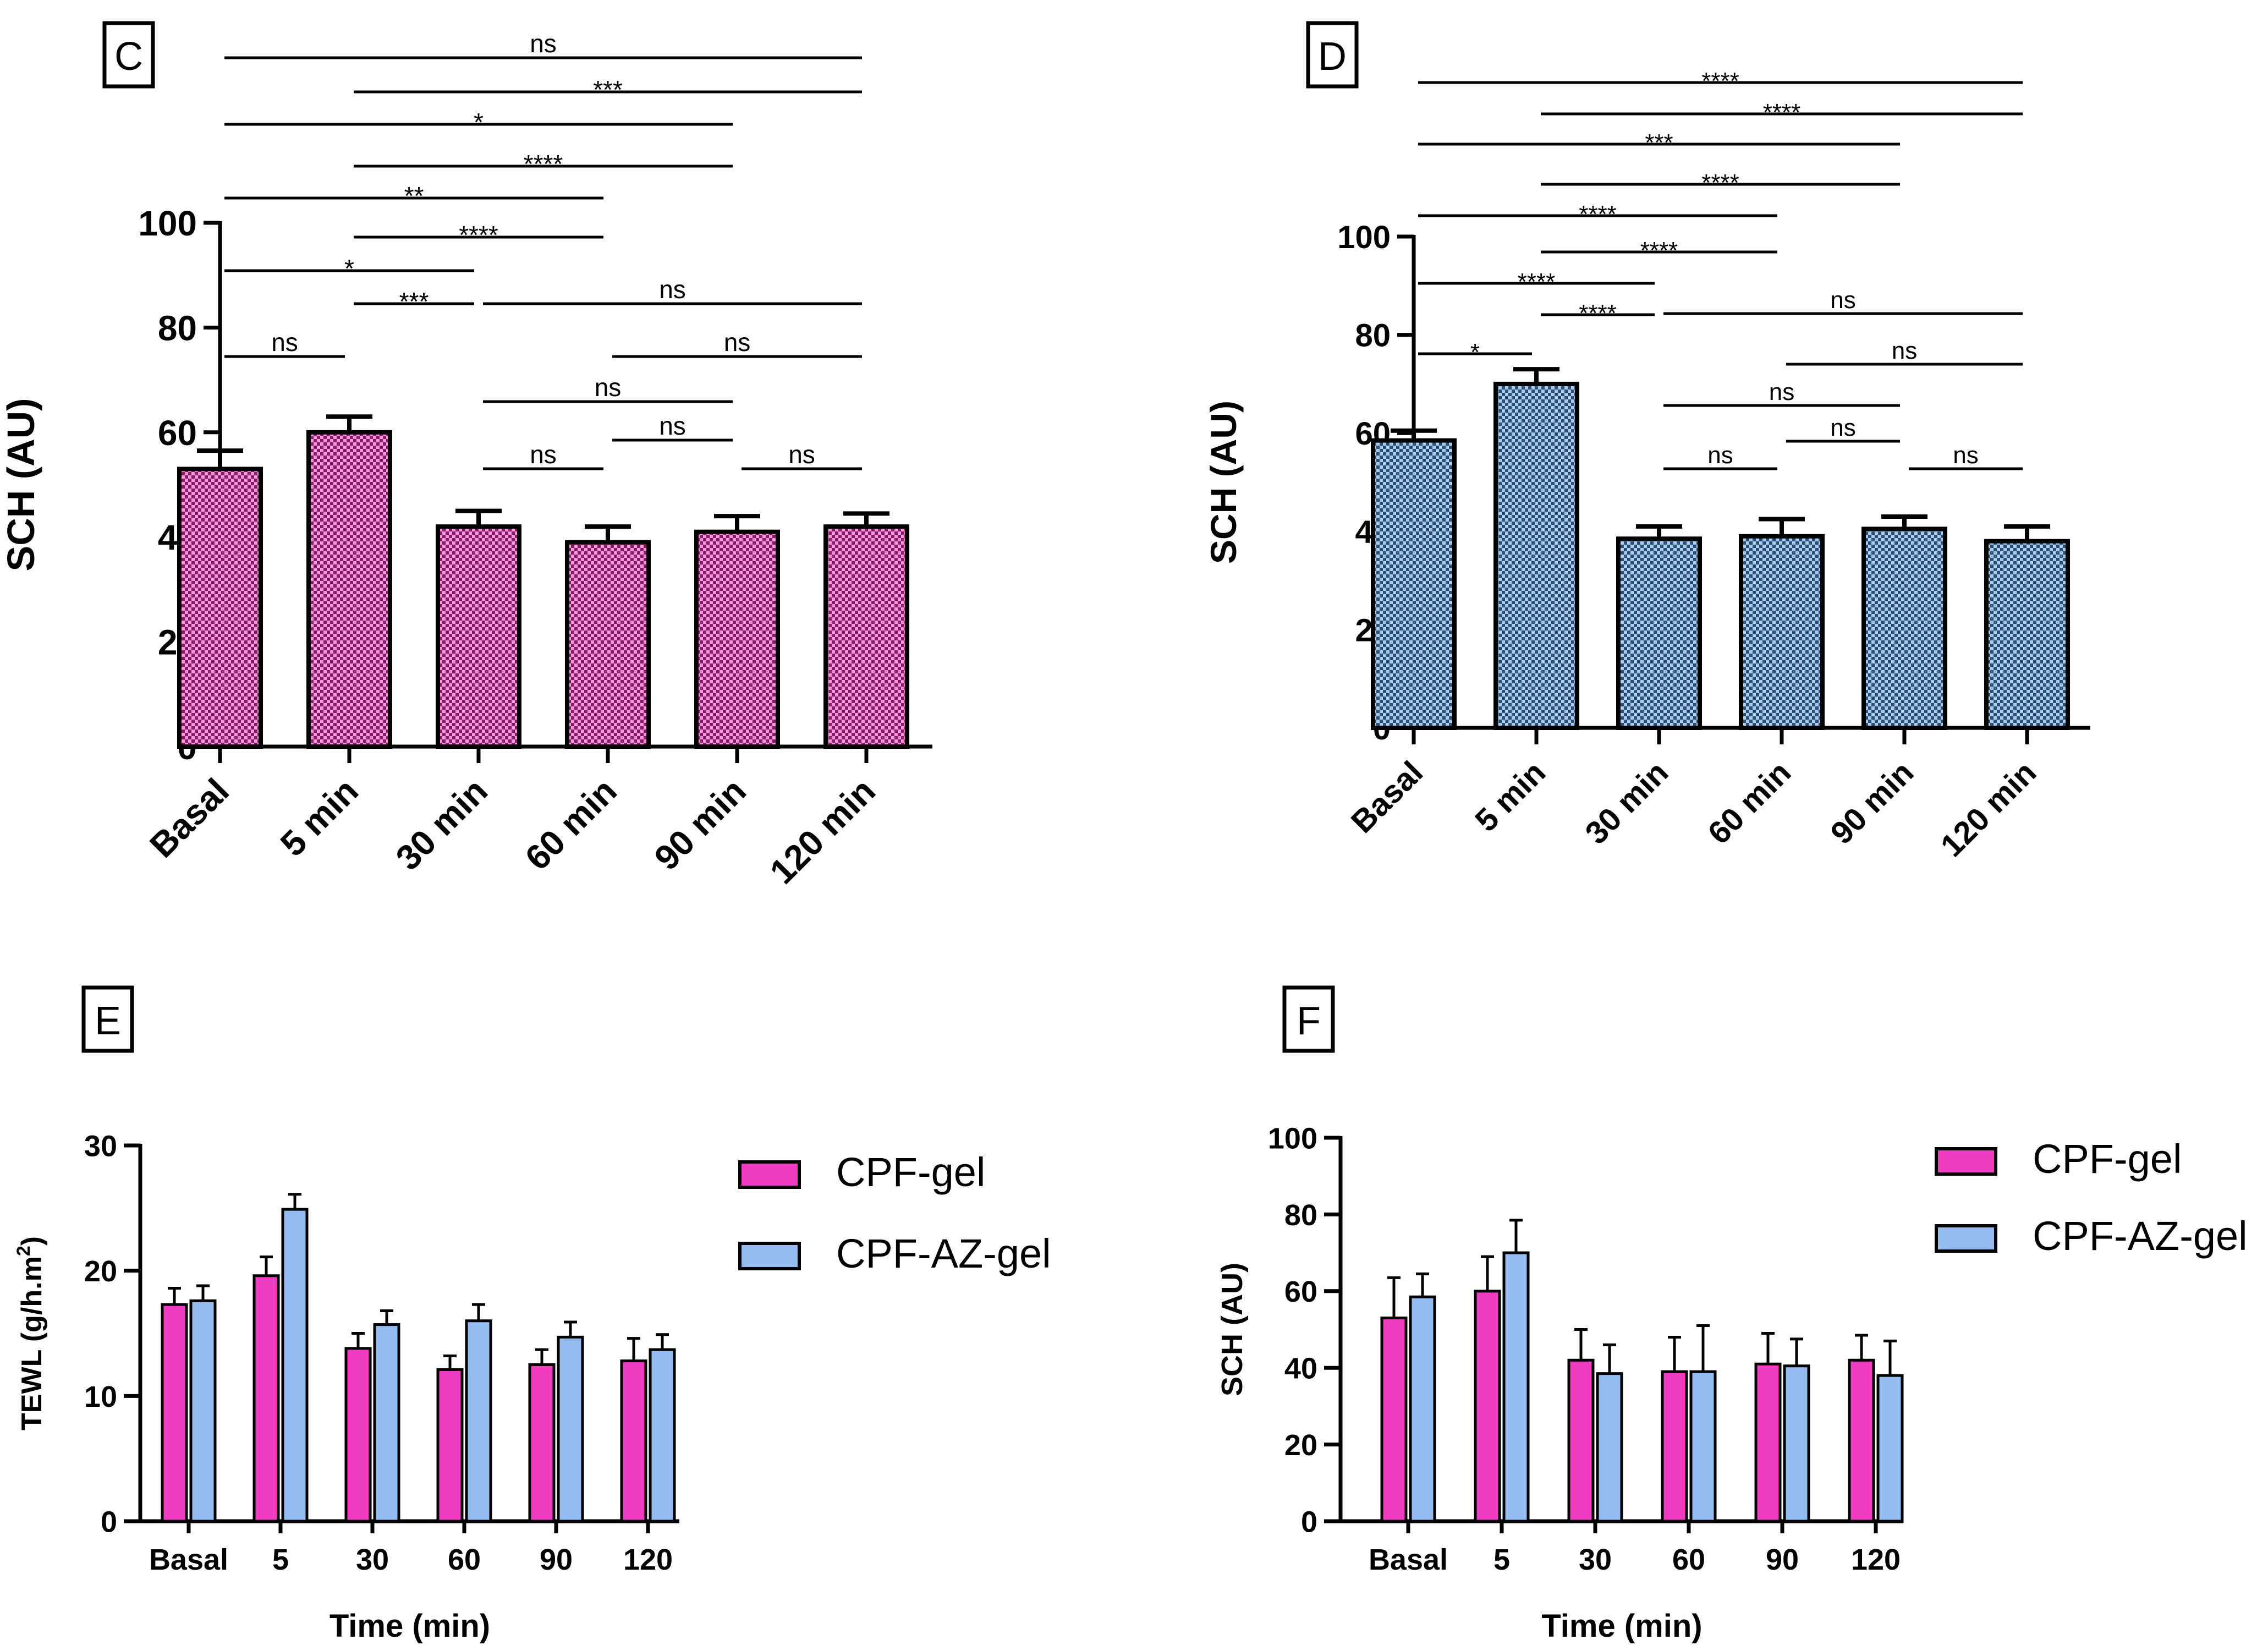 The image size is (2268, 1645). Describe the element at coordinates (441, 824) in the screenshot. I see `x-tick-label: 30 min` at that location.